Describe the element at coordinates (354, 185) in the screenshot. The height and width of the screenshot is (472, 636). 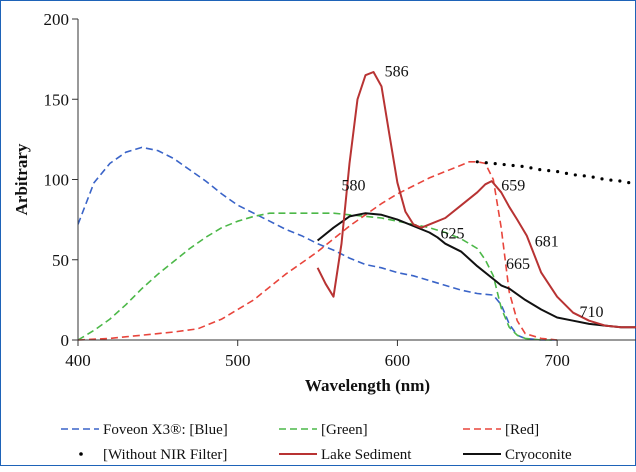
I see `peak-annotation: 580` at that location.